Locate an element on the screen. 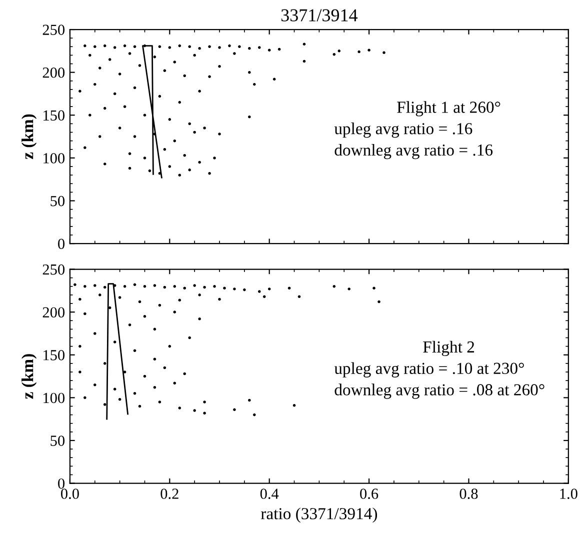 Image resolution: width=583 pixels, height=537 pixels. x-tick-label: 0.0 is located at coordinates (69, 493).